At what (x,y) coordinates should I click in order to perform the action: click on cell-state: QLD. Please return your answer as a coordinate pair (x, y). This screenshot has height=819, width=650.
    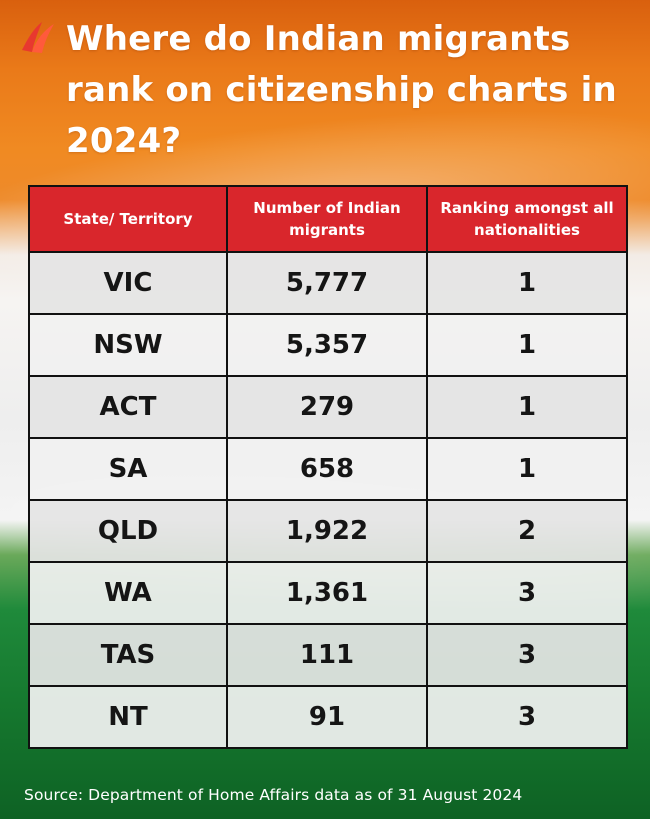
    Looking at the image, I should click on (128, 531).